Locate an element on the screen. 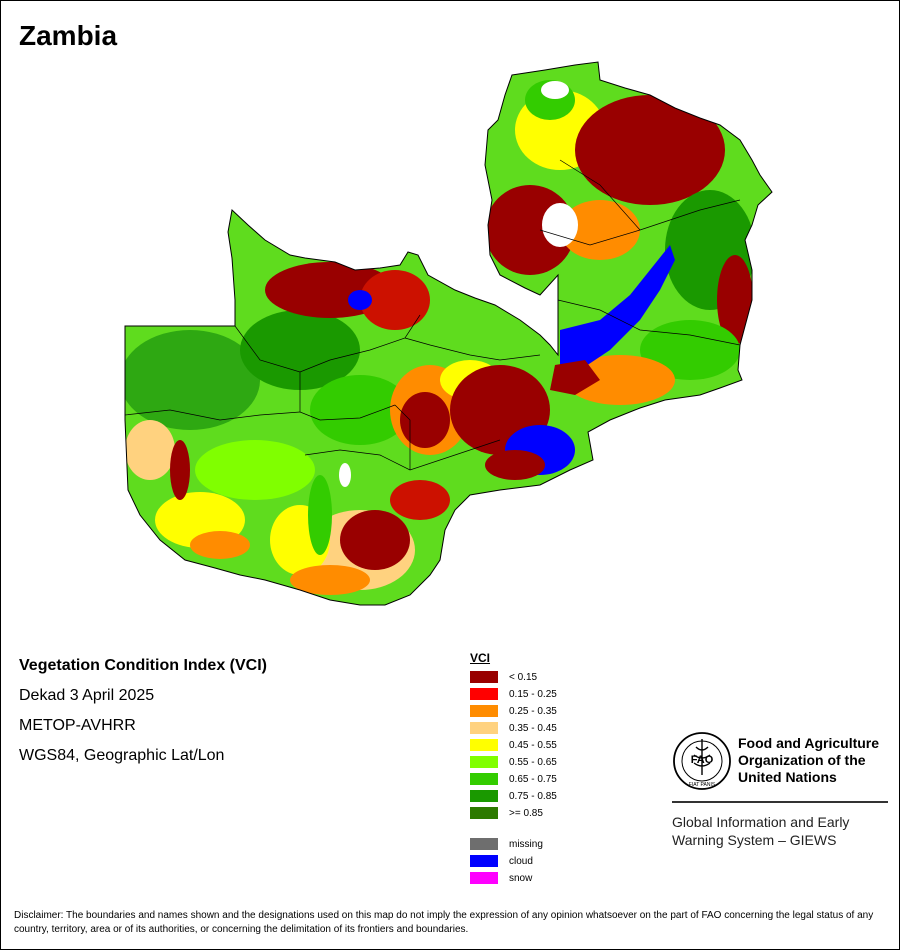 Image resolution: width=900 pixels, height=950 pixels. map-title: Zambia is located at coordinates (68, 35).